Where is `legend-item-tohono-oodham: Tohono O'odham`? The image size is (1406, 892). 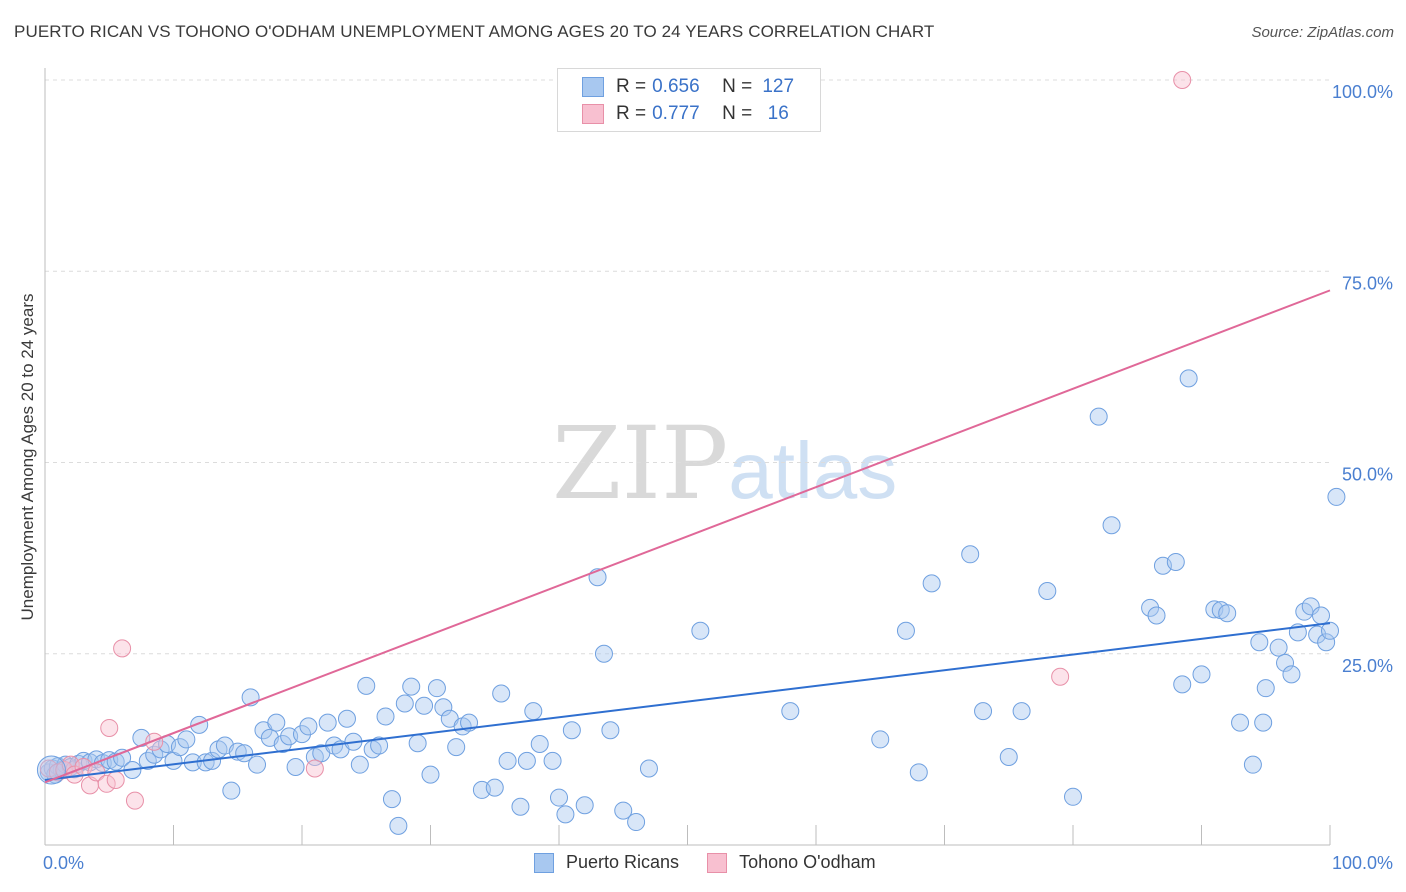 legend-item-tohono-oodham: Tohono O'odham is located at coordinates (791, 862).